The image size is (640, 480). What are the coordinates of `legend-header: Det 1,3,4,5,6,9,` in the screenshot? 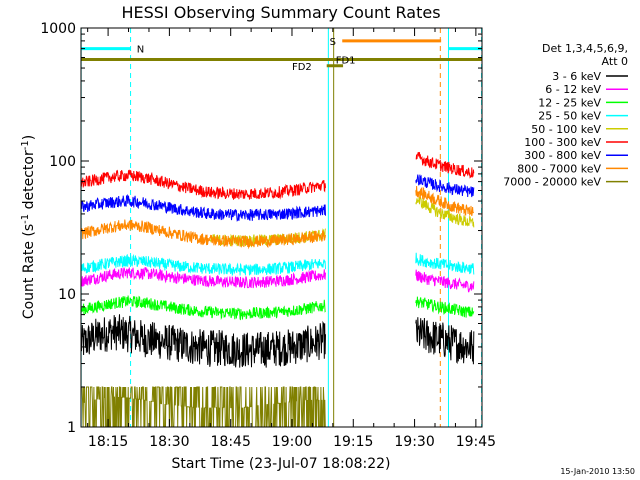 It's located at (585, 48).